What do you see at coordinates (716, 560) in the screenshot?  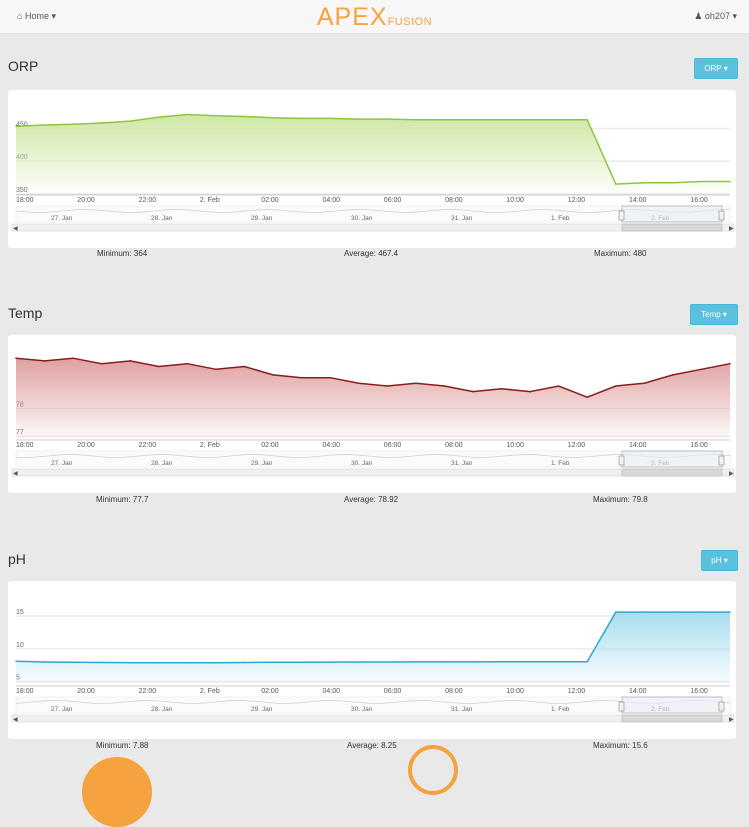 I see `button-label: pH` at bounding box center [716, 560].